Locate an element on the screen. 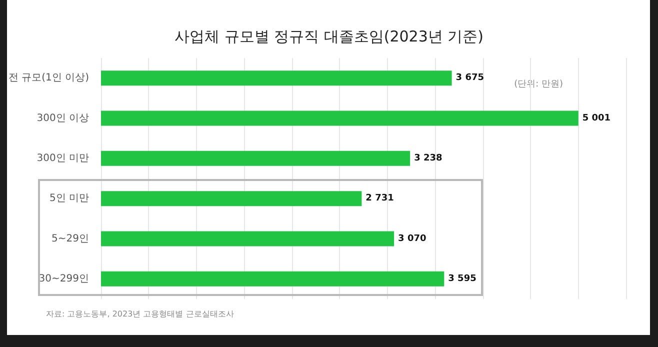 The image size is (658, 347). y-tick-label: 300인 이상 is located at coordinates (62, 118).